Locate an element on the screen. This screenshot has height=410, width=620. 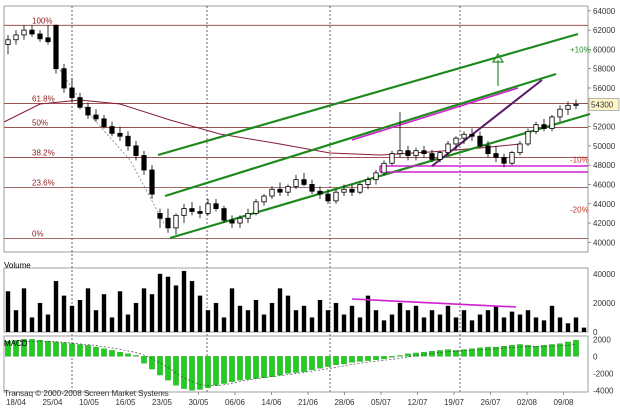
x-tick-label: 10/05 is located at coordinates (89, 402).